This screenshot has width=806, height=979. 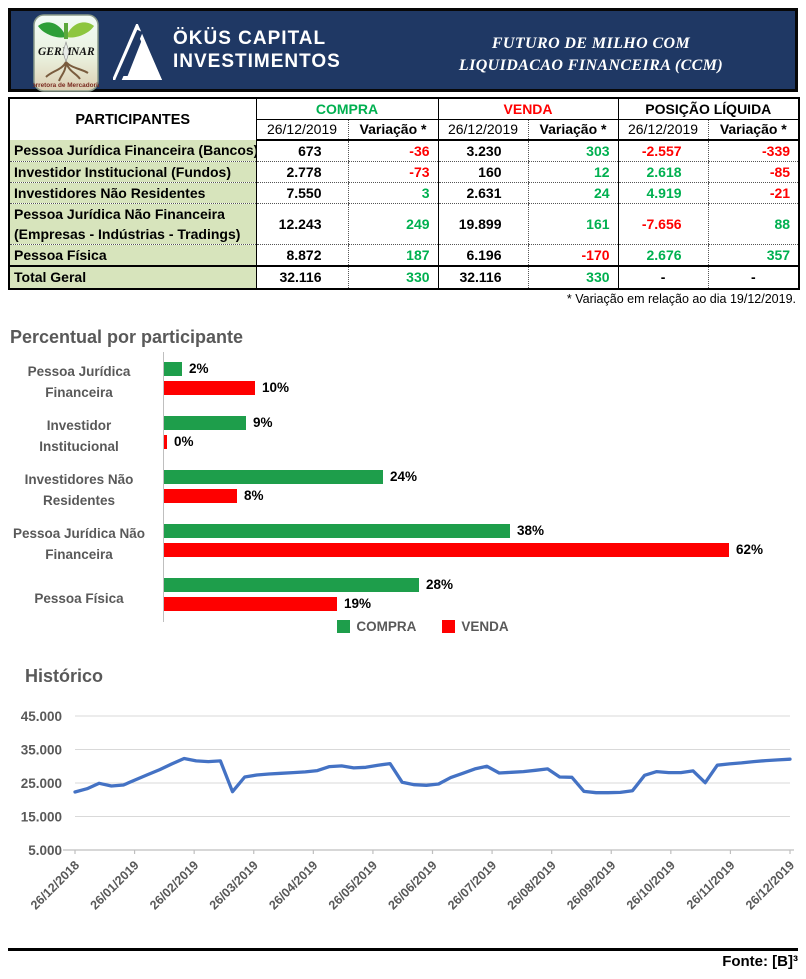 I want to click on compra-legend-label: COMPRA, so click(x=386, y=626).